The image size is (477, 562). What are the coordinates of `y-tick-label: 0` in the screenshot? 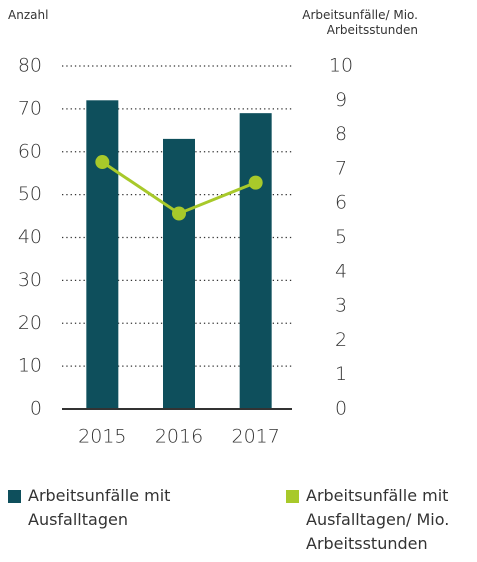 It's located at (36, 409).